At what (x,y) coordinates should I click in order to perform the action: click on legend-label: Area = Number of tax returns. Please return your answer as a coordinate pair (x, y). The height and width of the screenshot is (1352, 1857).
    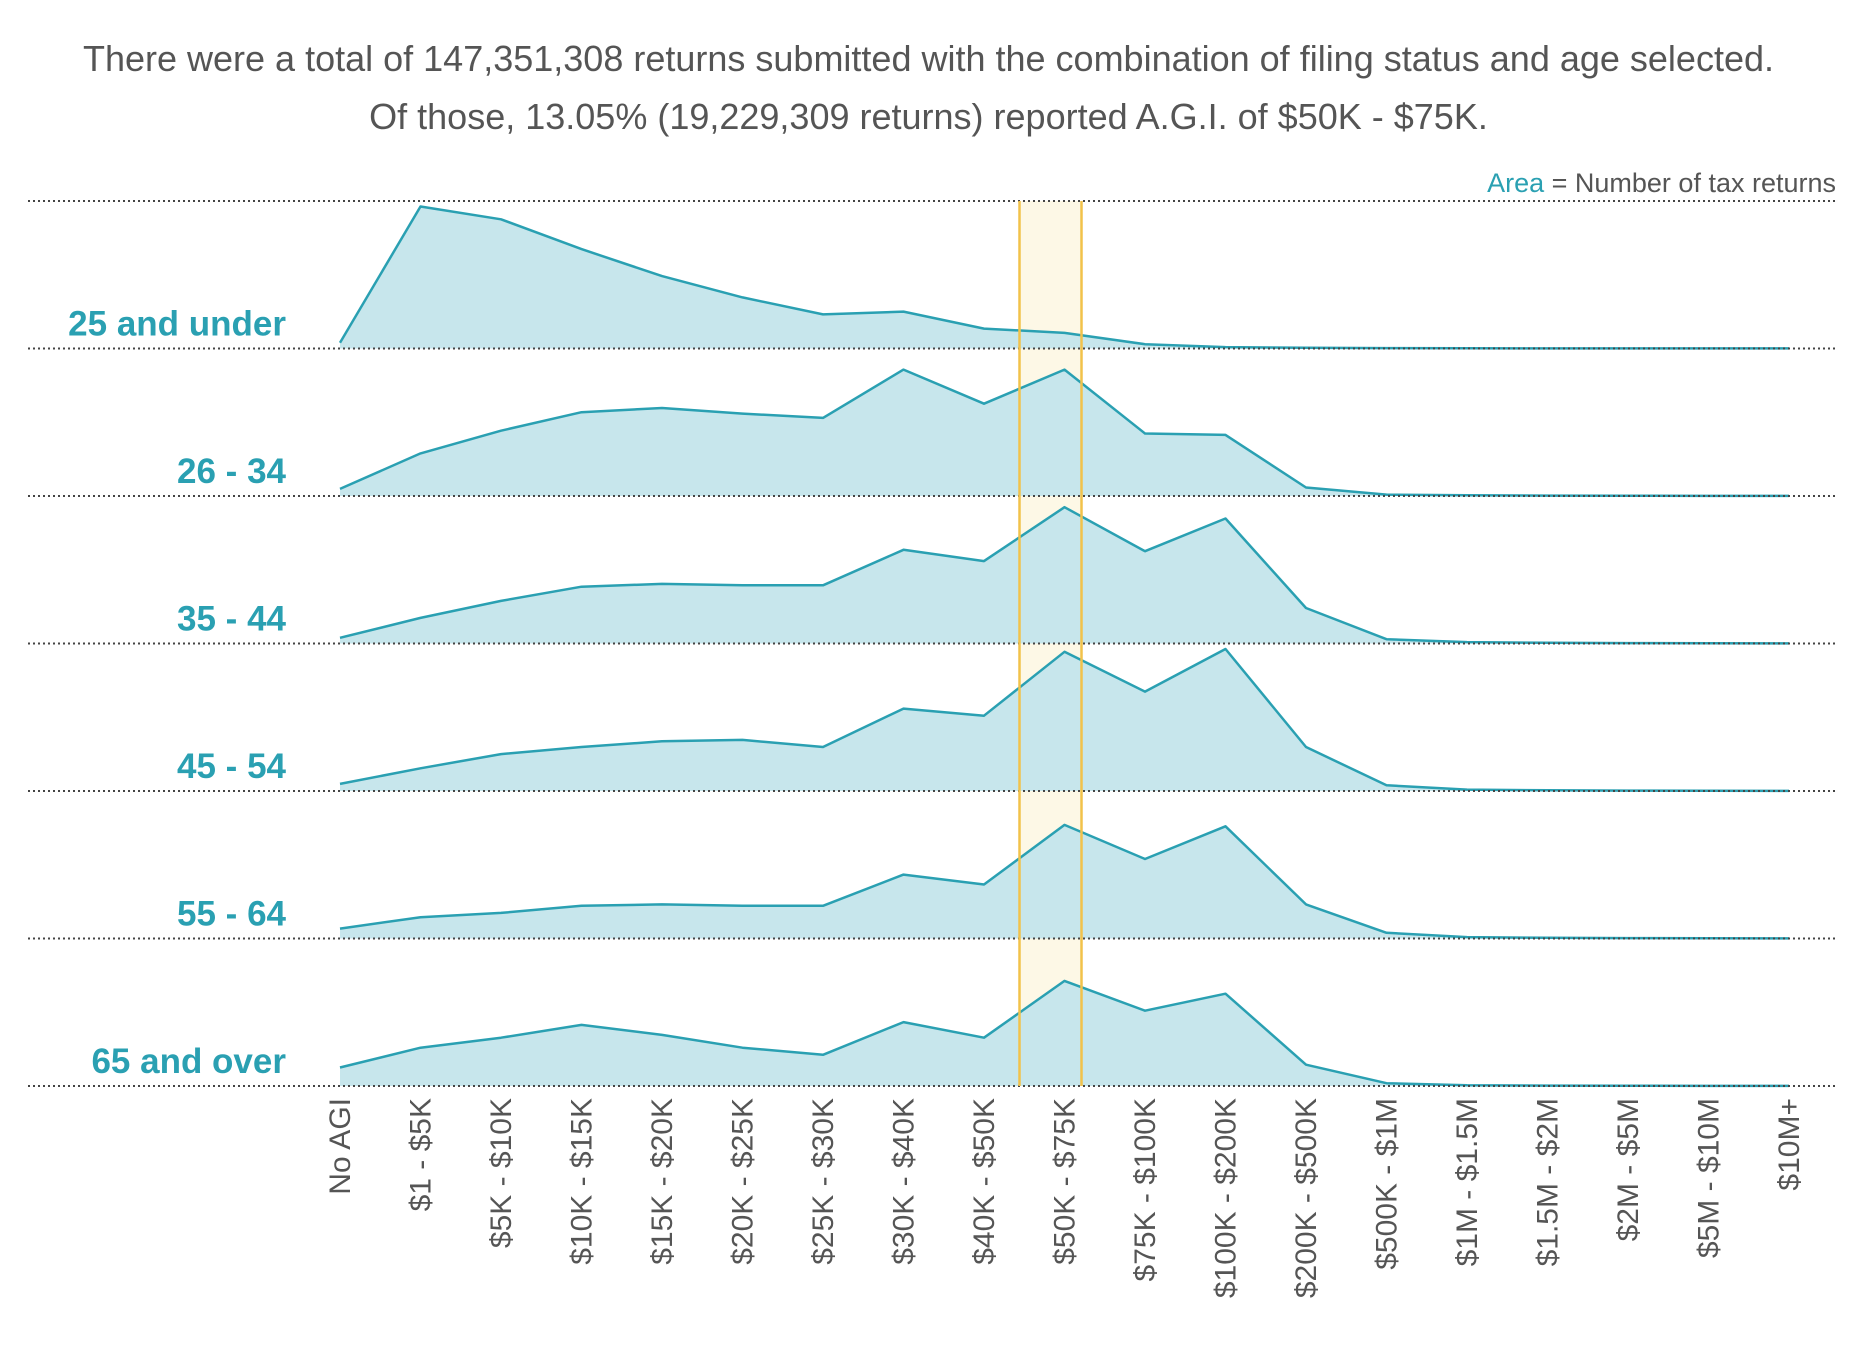
    Looking at the image, I should click on (1661, 183).